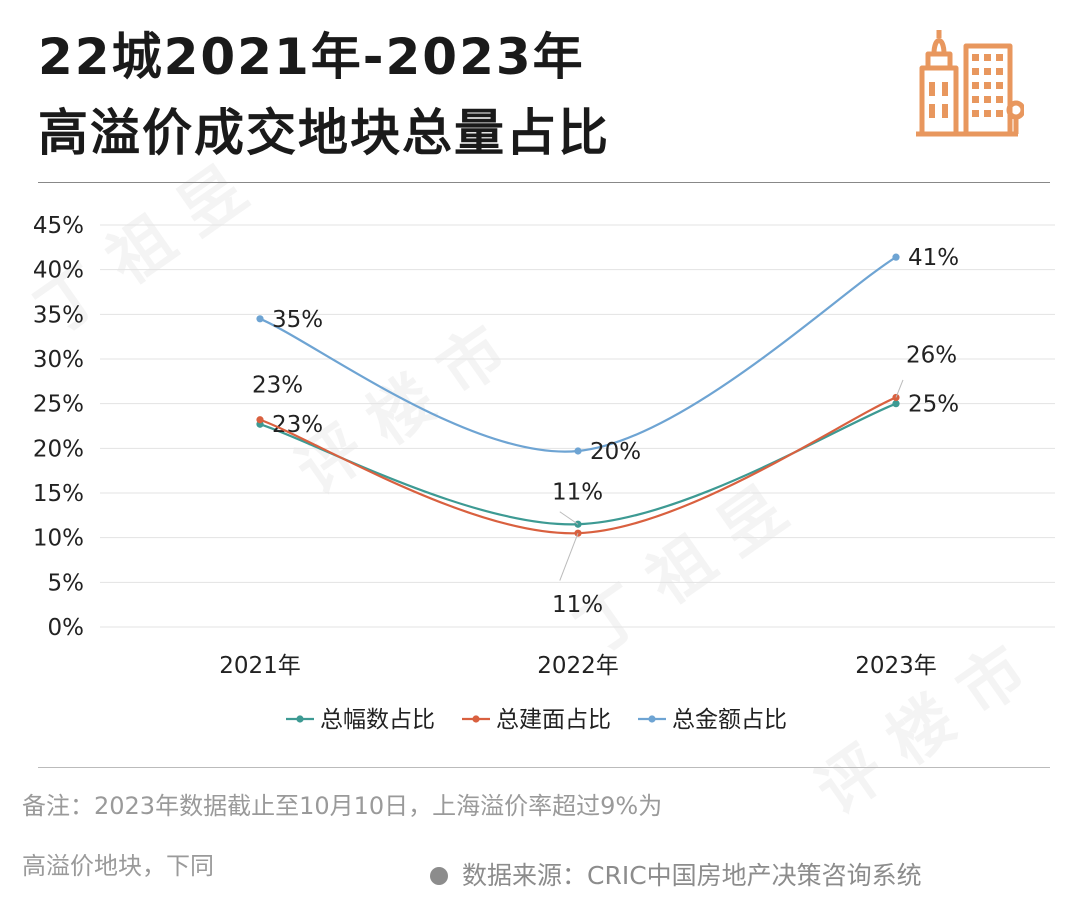 The height and width of the screenshot is (917, 1080). I want to click on legend-label: 总建面占比, so click(553, 720).